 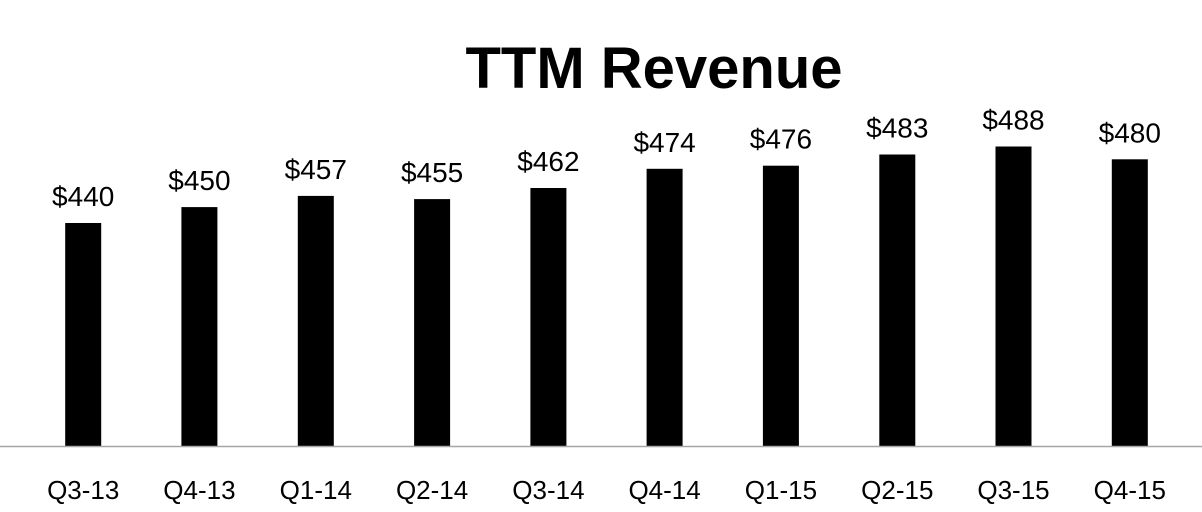 What do you see at coordinates (653, 68) in the screenshot?
I see `chart-title: TTM Revenue` at bounding box center [653, 68].